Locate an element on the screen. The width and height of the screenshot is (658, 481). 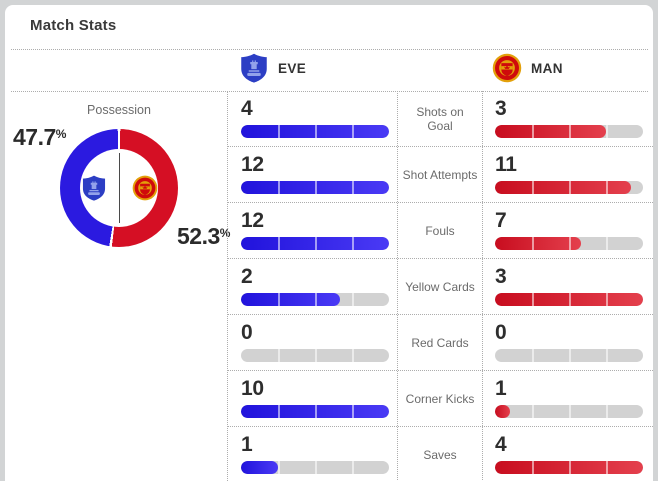
team-abbr-away: MAN is located at coordinates (547, 68).